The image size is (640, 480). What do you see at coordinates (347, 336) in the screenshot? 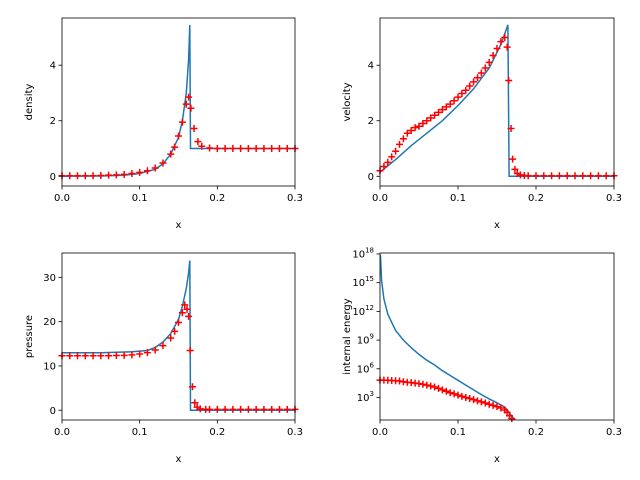
I see `y-axis-label: internal energy` at bounding box center [347, 336].